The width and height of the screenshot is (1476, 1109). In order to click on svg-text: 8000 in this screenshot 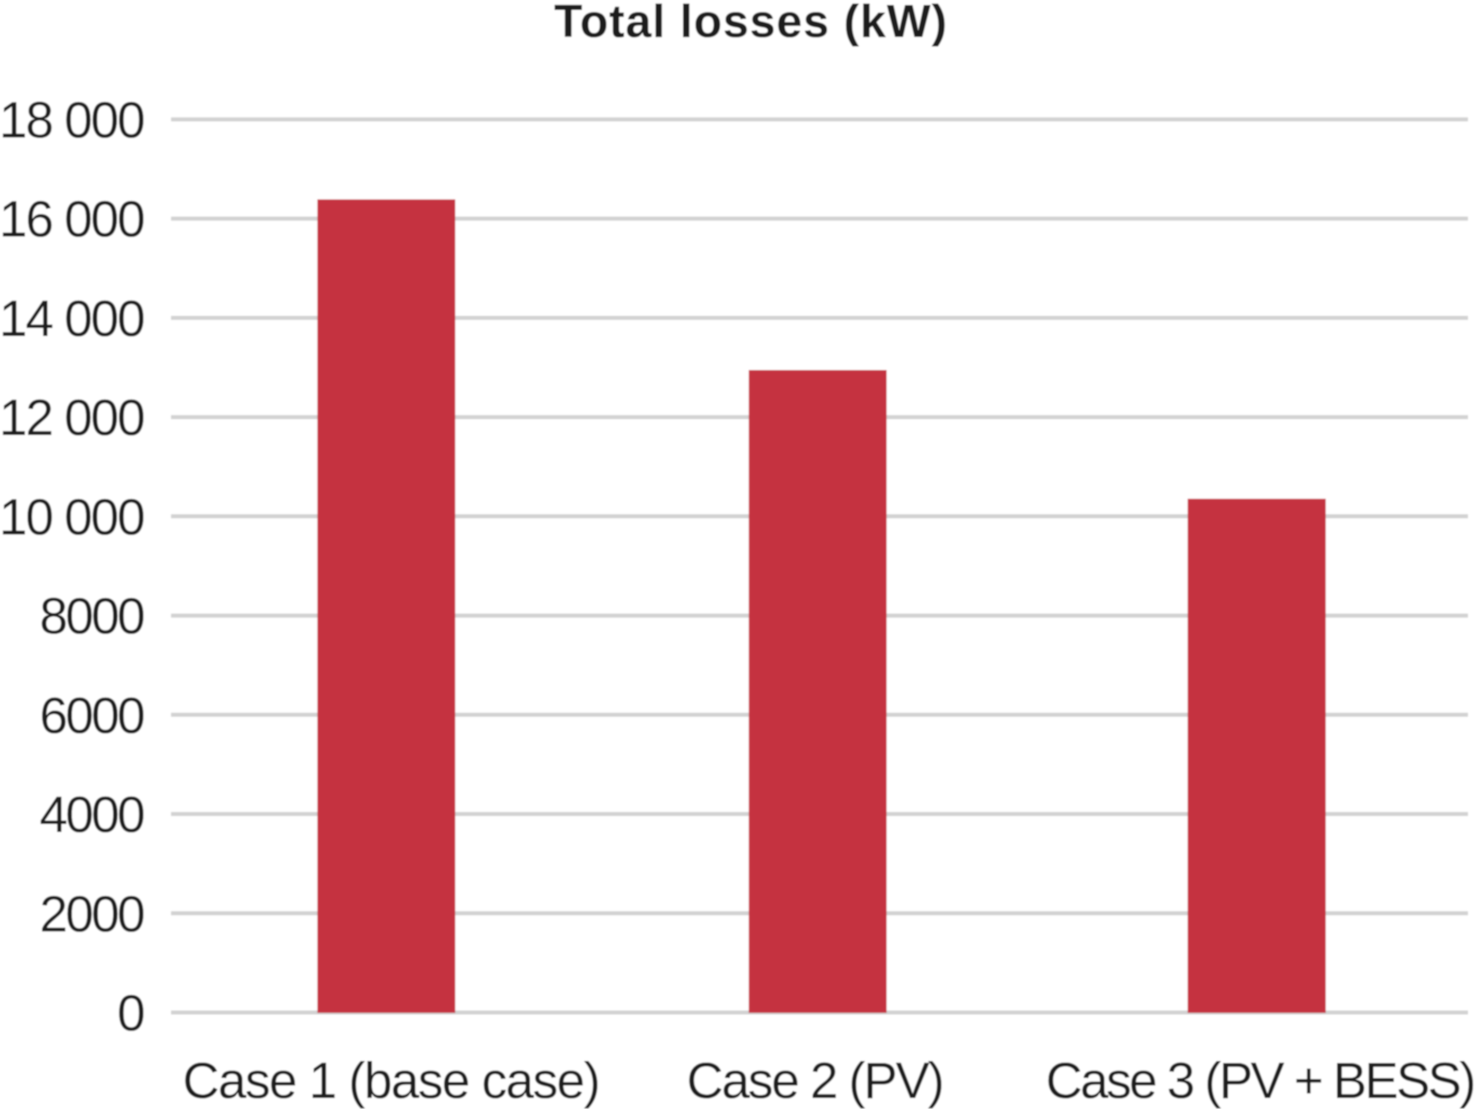, I will do `click(93, 616)`.